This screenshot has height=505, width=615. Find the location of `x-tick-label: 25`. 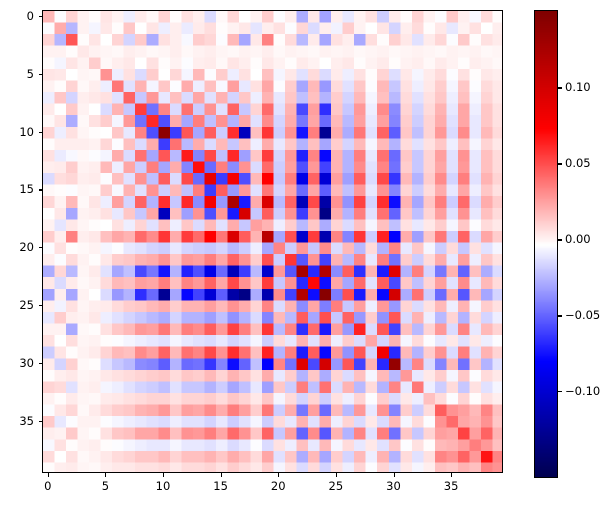

x-tick-label: 25 is located at coordinates (336, 486).